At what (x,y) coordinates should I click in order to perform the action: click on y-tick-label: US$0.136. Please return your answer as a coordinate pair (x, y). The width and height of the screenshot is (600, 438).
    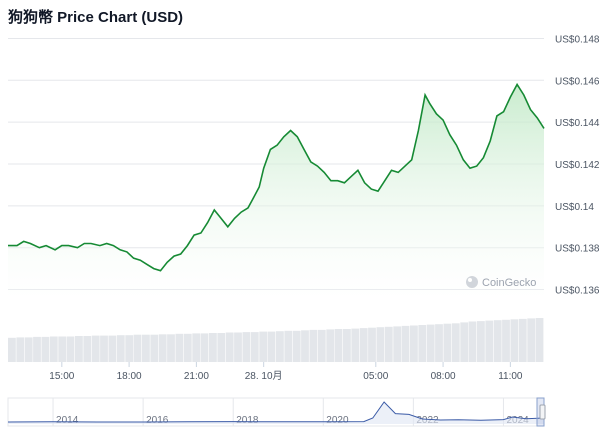
    Looking at the image, I should click on (577, 291).